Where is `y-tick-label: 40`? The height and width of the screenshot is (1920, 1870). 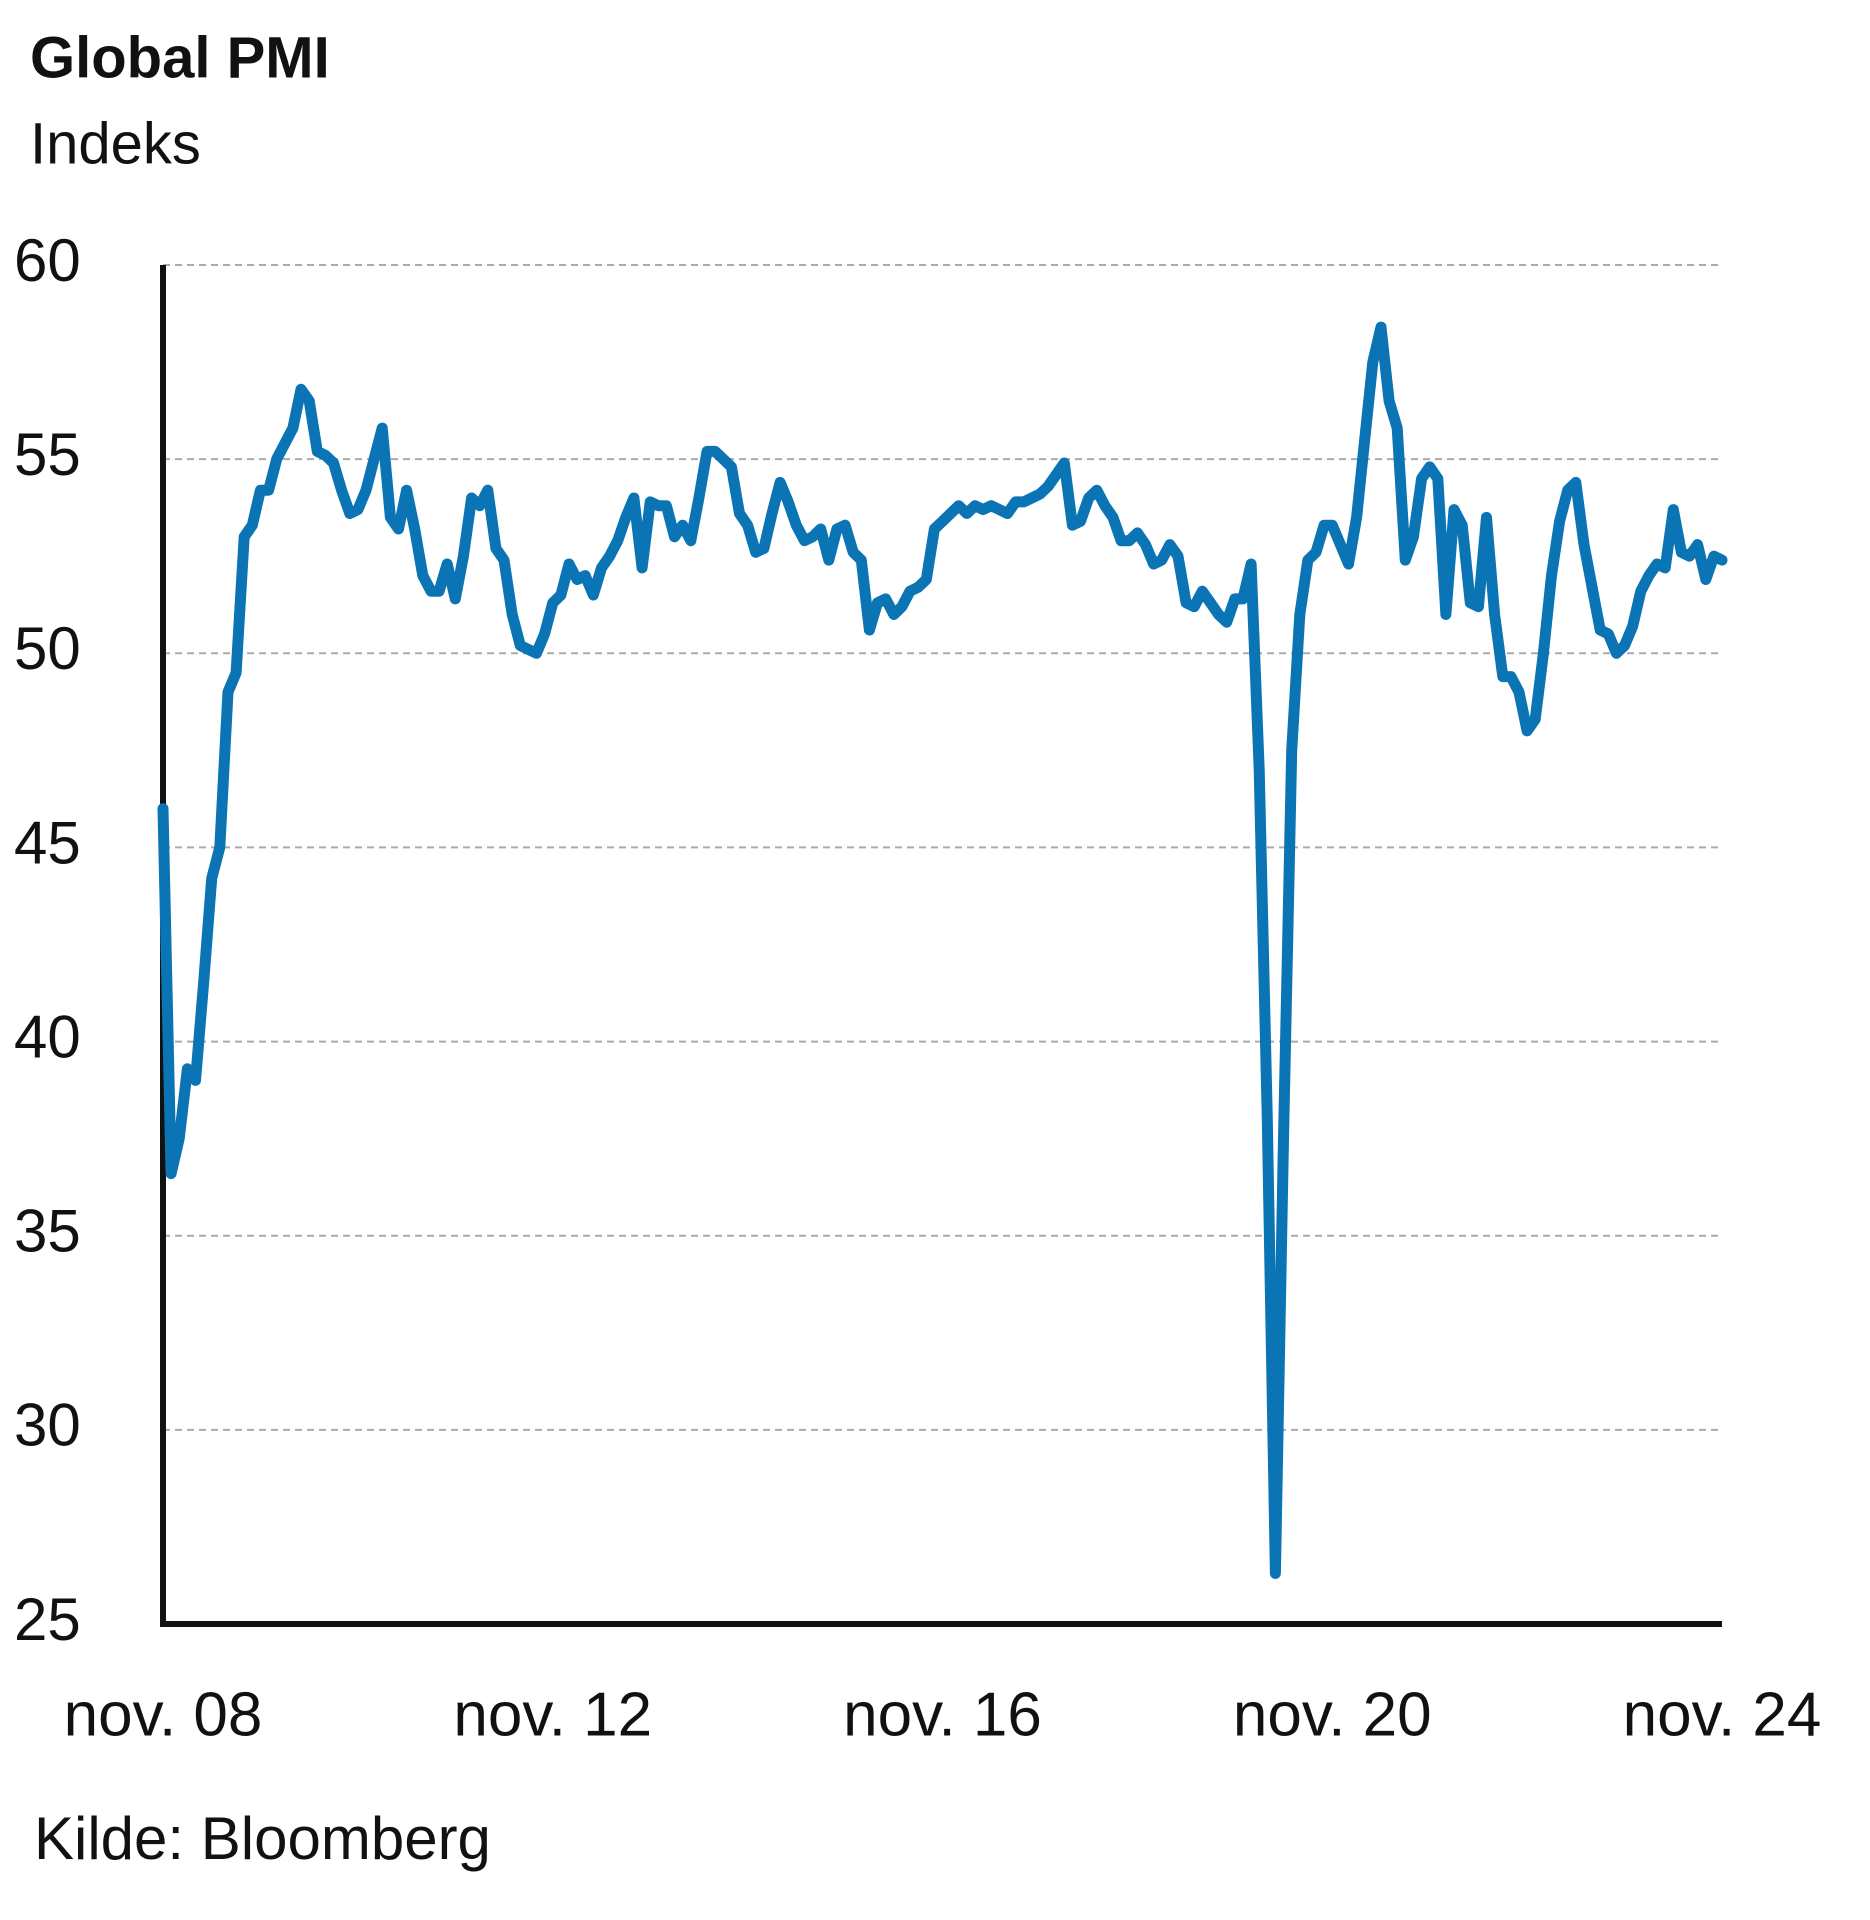 y-tick-label: 40 is located at coordinates (47, 1036).